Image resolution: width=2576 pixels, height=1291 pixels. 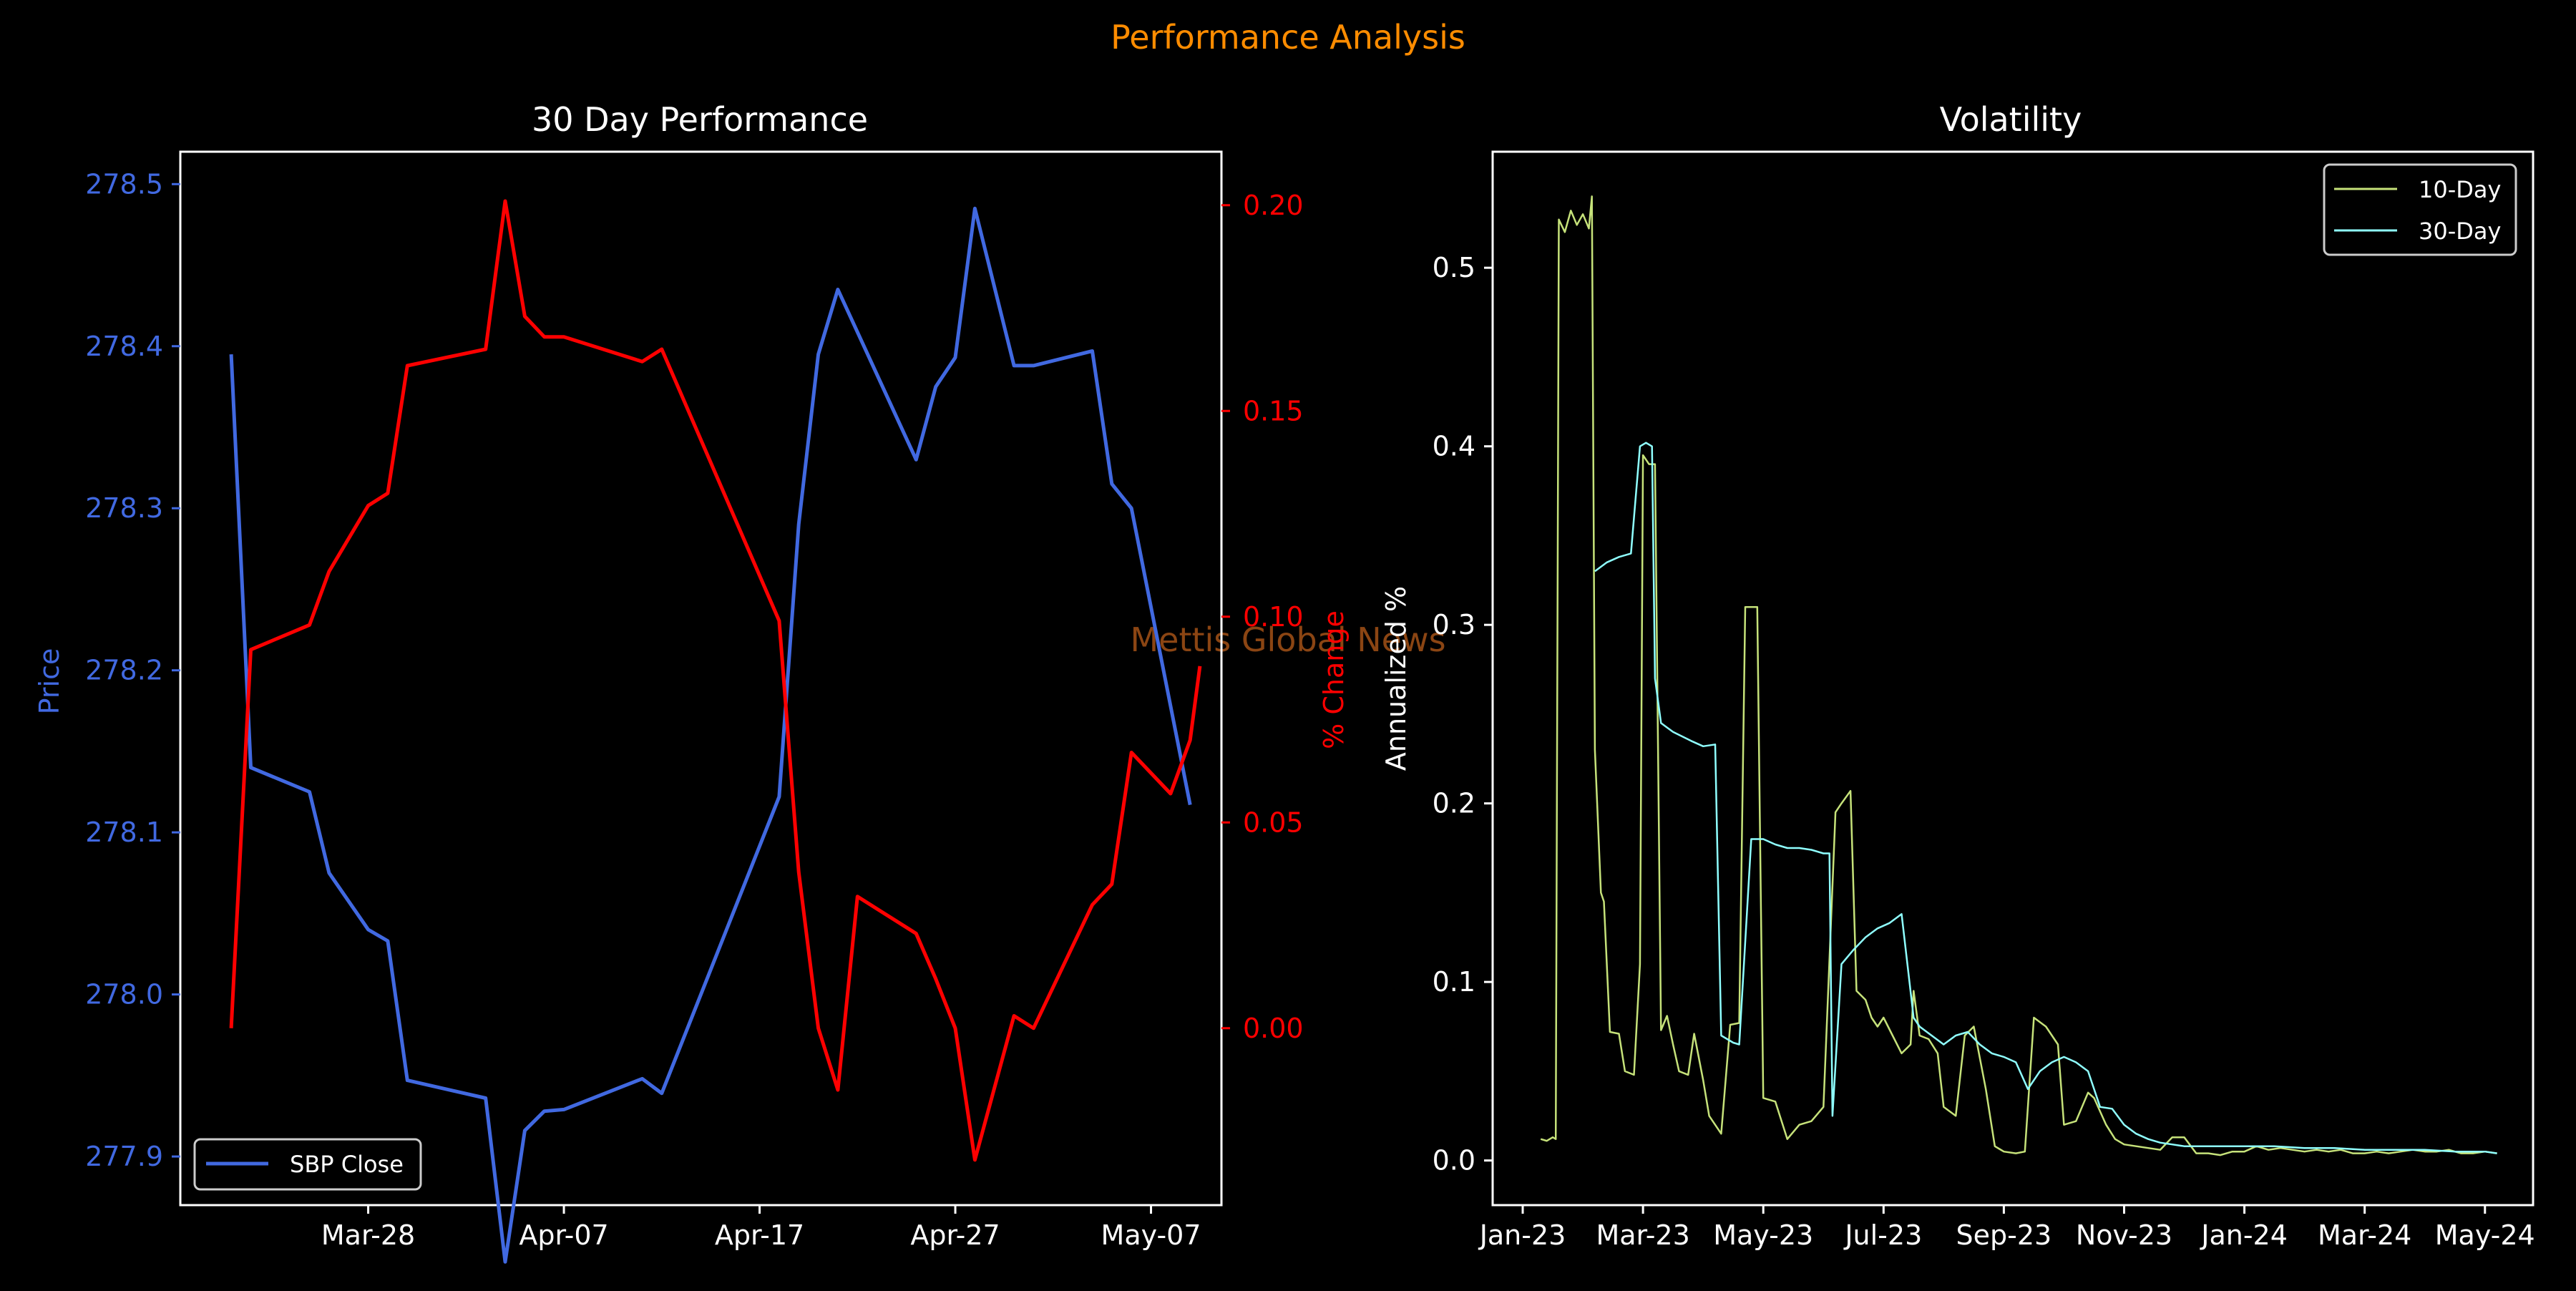 What do you see at coordinates (2011, 119) in the screenshot?
I see `chart-2-title: Volatility` at bounding box center [2011, 119].